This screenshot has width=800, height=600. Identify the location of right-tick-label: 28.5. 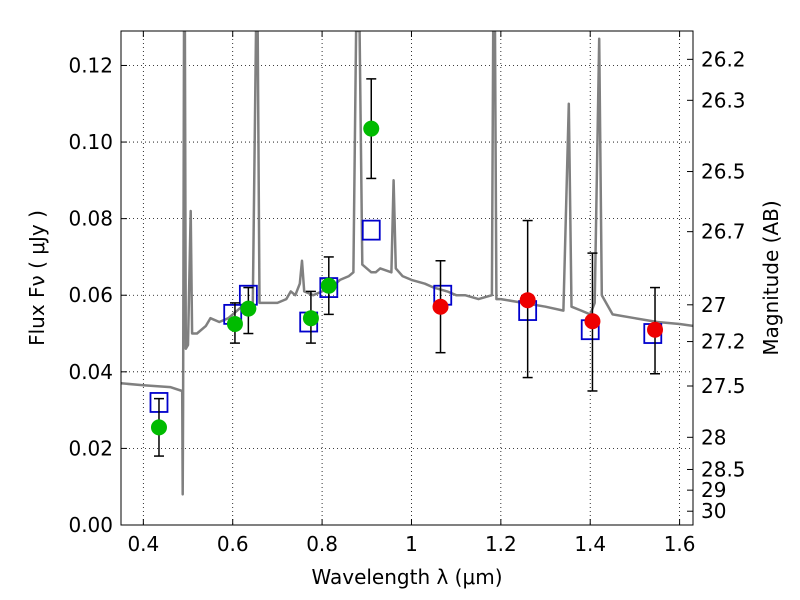
(723, 469).